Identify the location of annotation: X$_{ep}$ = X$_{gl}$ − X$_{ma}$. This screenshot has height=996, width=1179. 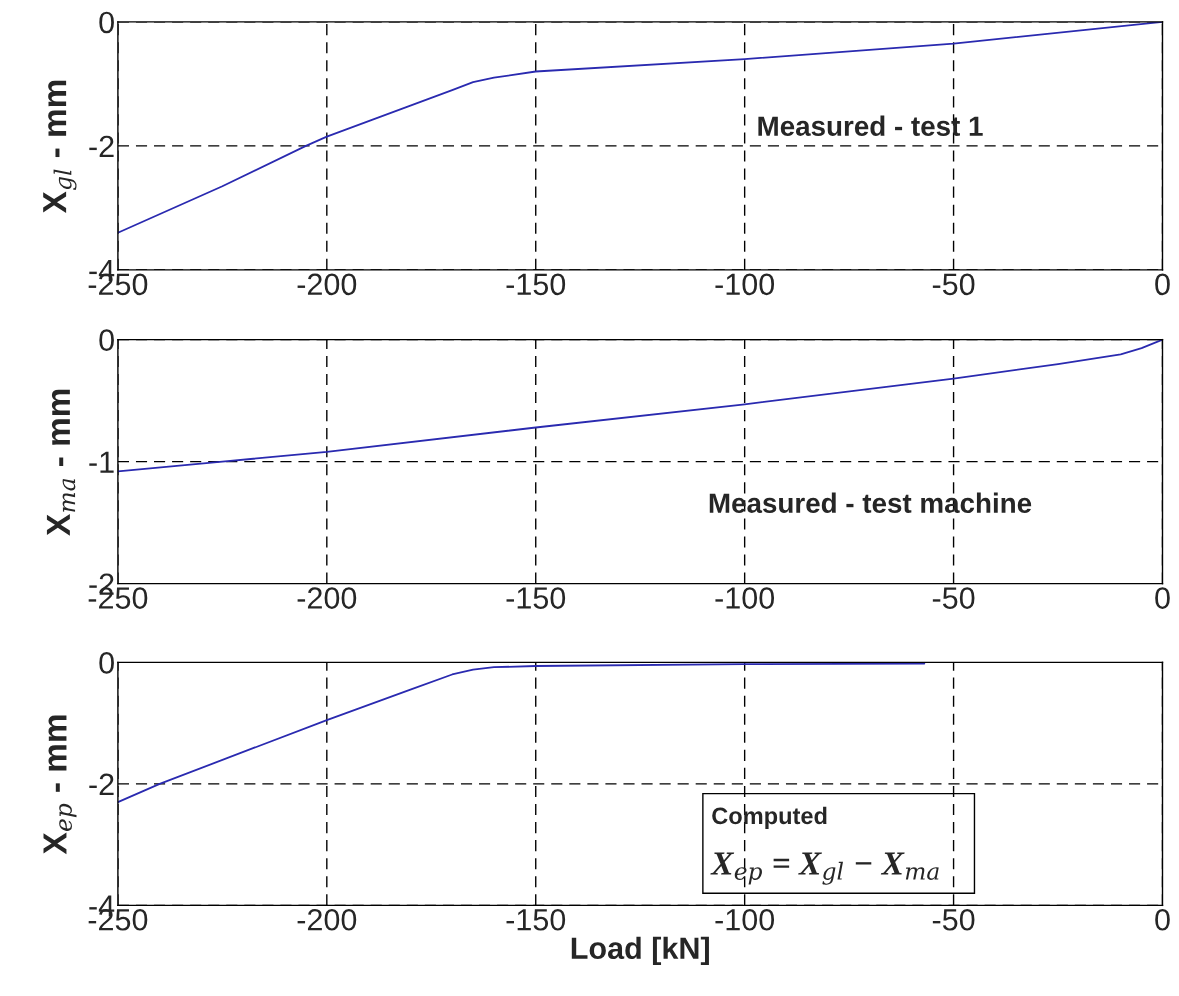
(824, 868).